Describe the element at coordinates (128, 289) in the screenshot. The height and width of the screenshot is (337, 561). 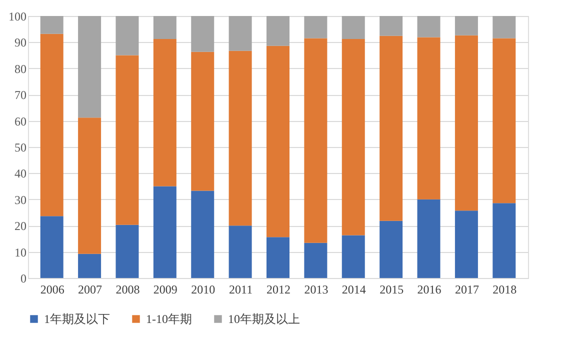
I see `x-tick-label: 2008` at that location.